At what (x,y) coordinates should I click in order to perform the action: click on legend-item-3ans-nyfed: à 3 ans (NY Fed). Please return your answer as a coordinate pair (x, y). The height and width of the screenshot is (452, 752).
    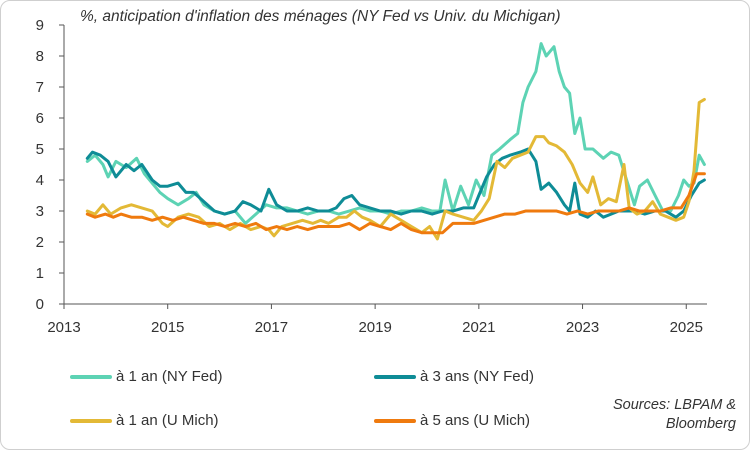
    Looking at the image, I should click on (454, 376).